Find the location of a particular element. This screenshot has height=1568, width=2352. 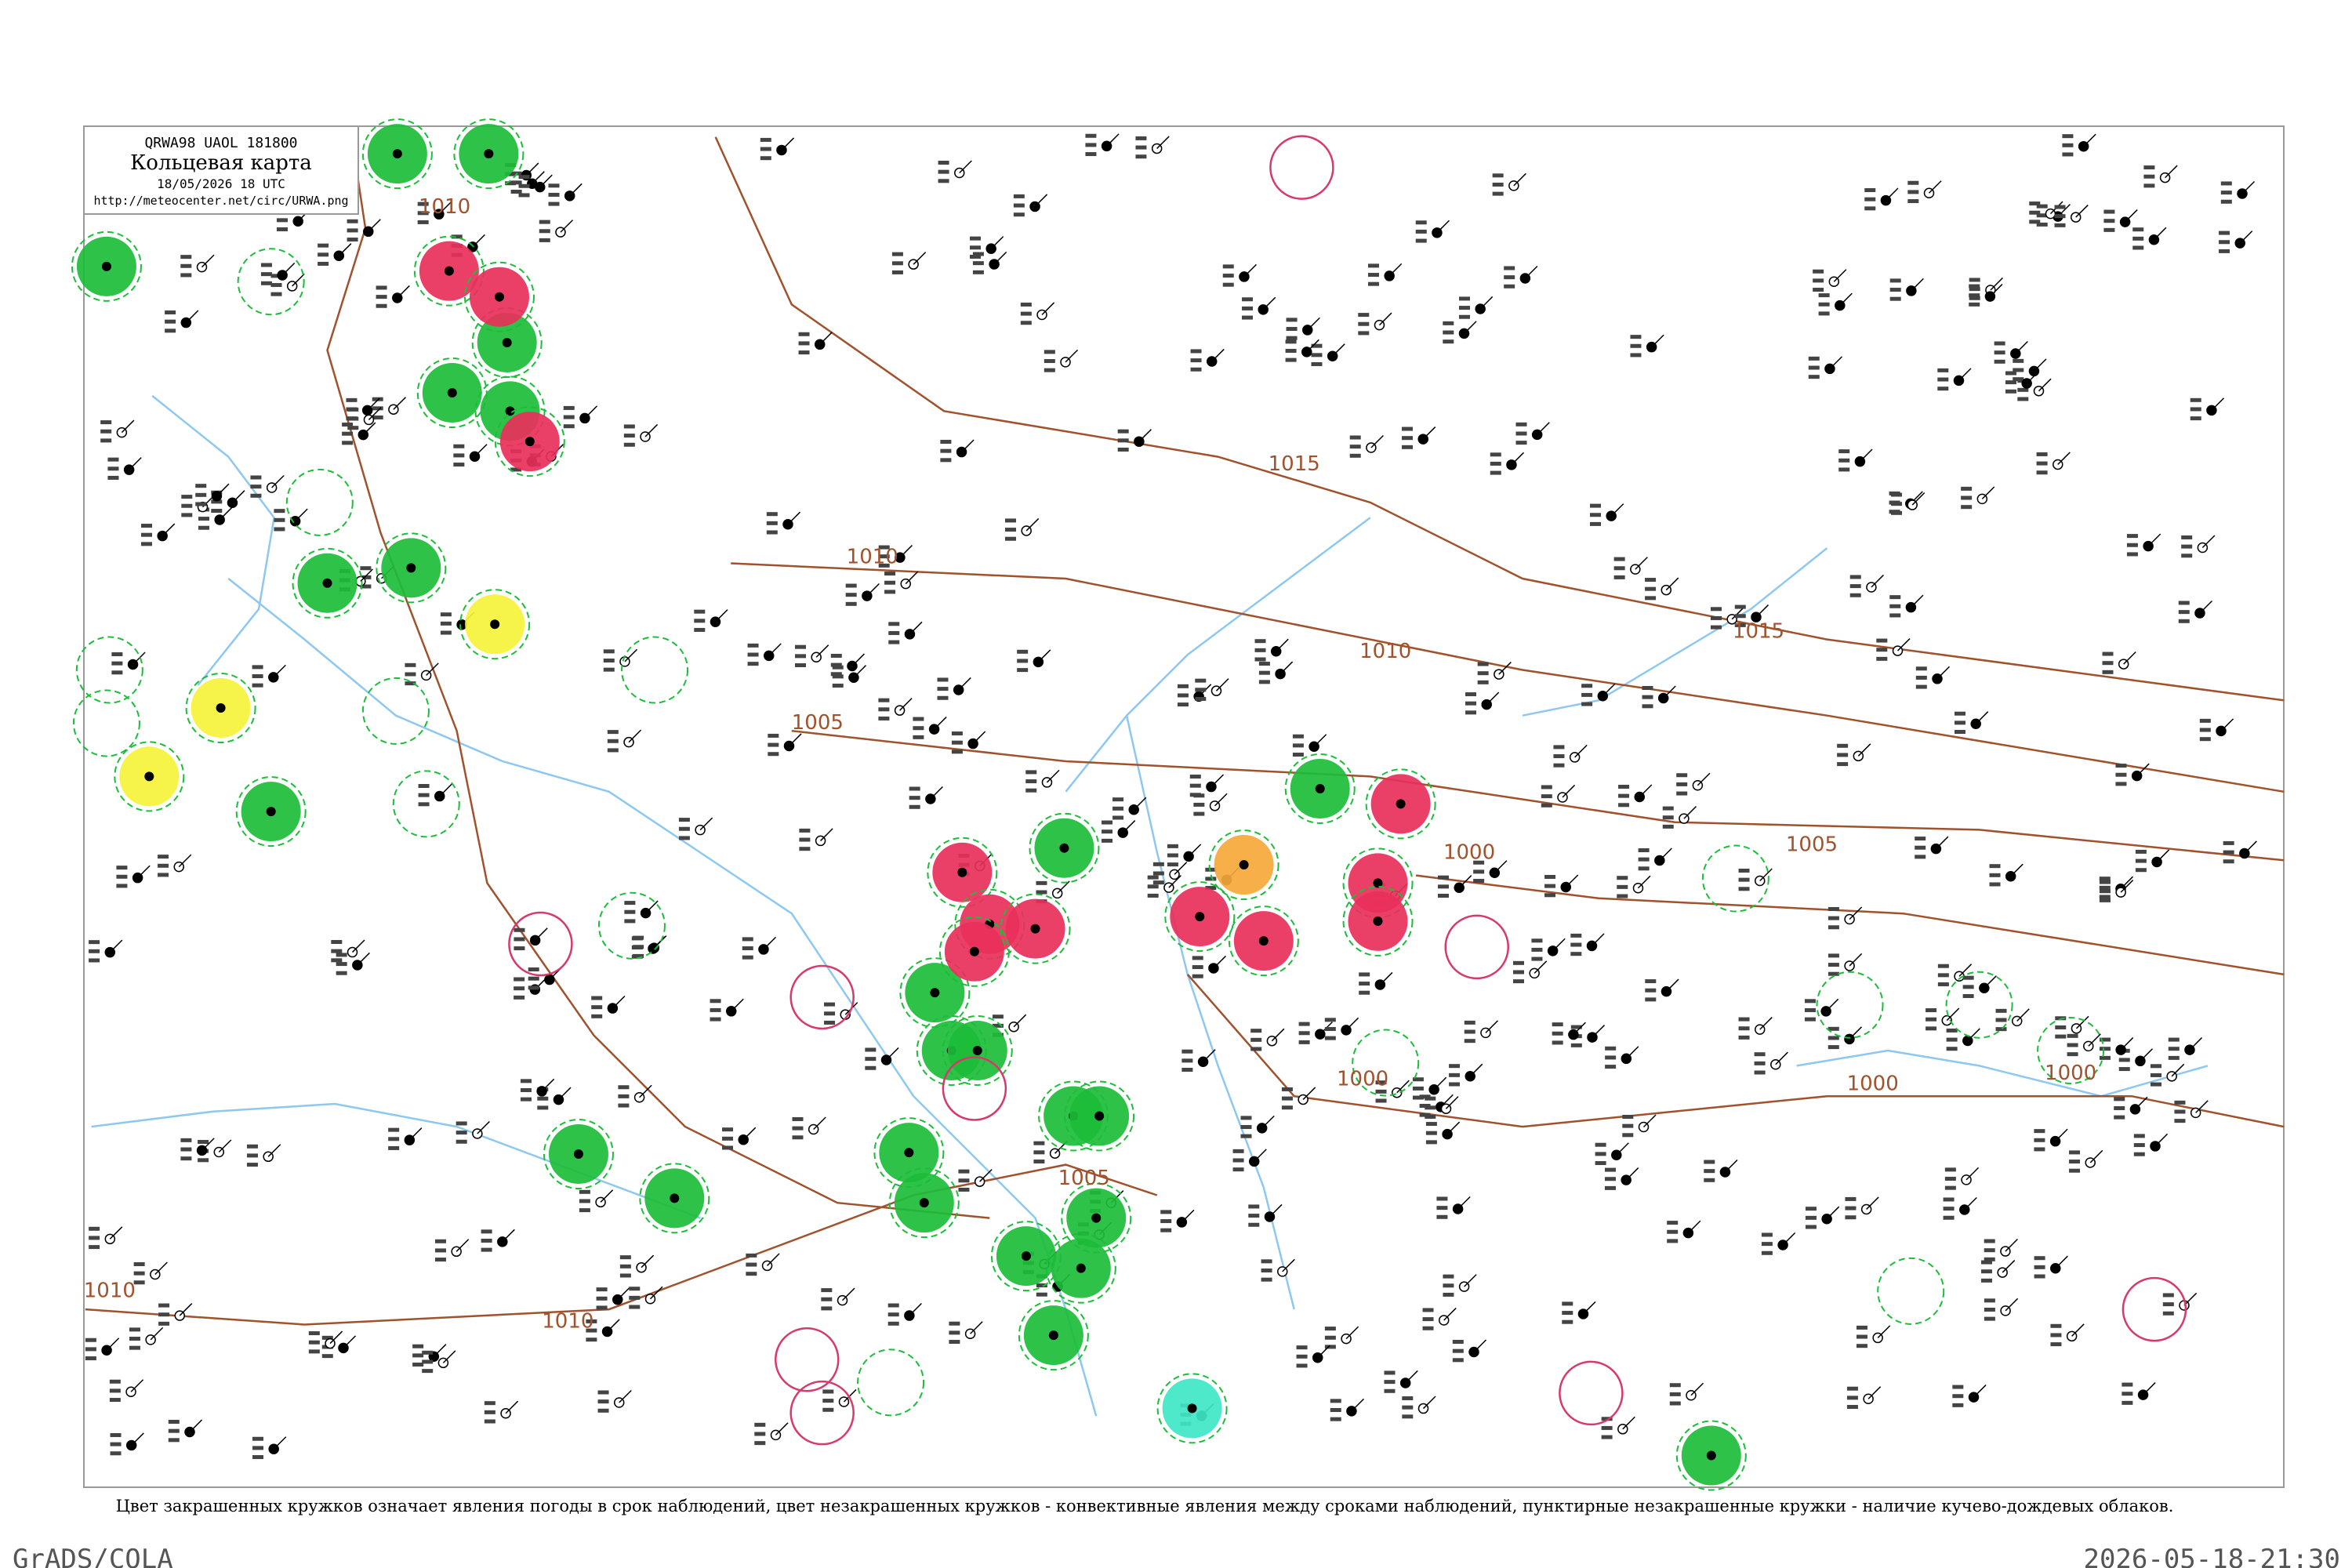

river is located at coordinates (2002, 1073).